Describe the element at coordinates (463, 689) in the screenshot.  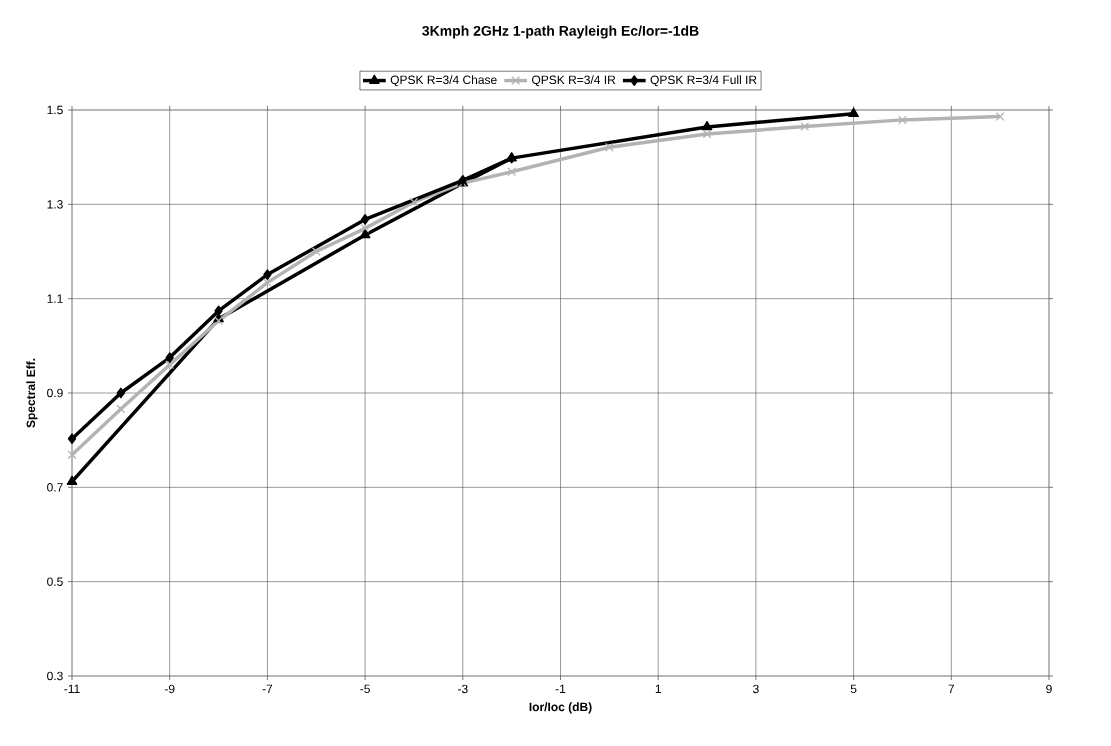
I see `x-tick-label: -3` at that location.